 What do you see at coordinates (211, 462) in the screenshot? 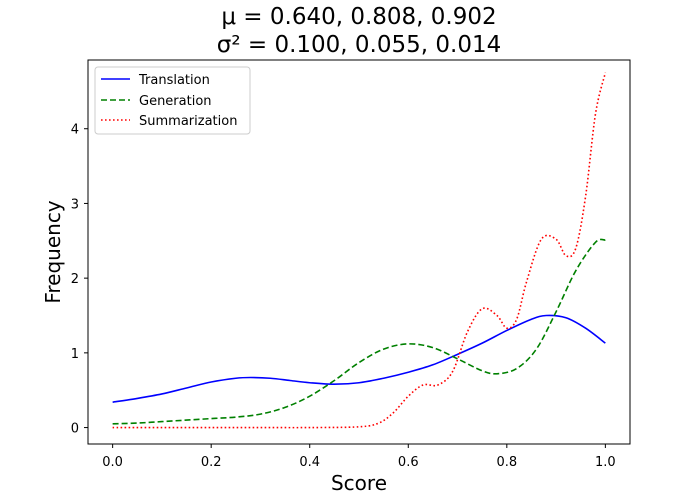
I see `x-tick-label: 0.2` at bounding box center [211, 462].